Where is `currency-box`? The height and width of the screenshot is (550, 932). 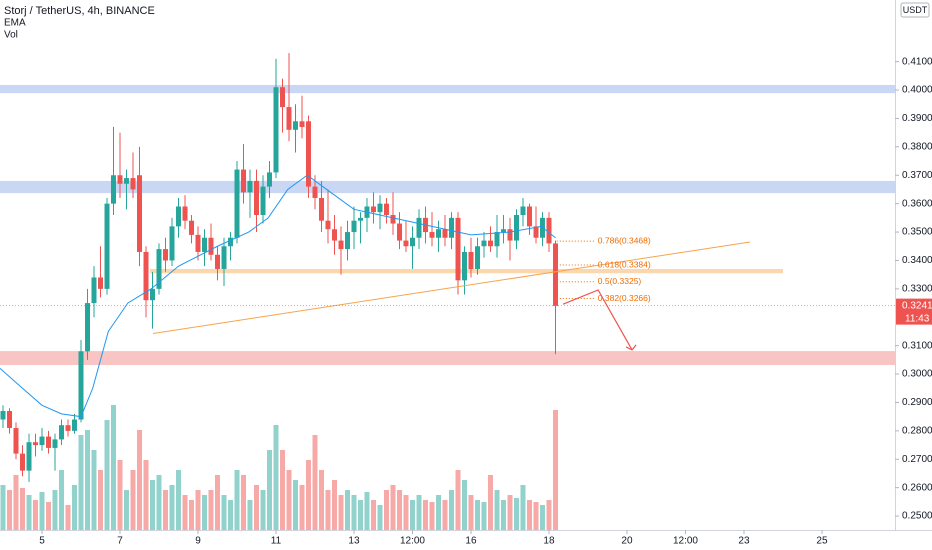
currency-box is located at coordinates (915, 10).